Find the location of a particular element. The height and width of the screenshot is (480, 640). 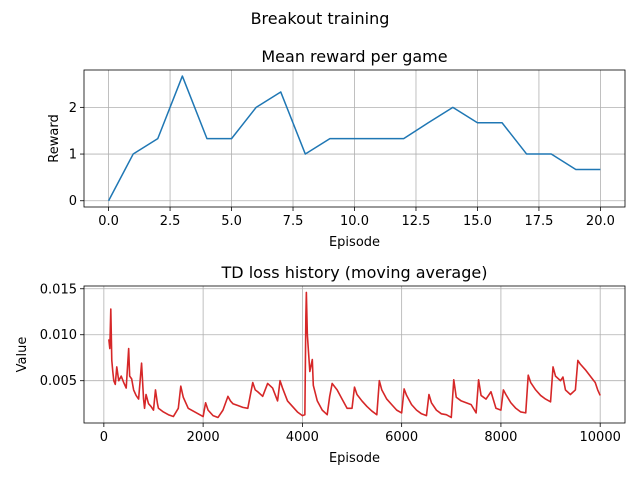

td-loss-y-axis-label: Value is located at coordinates (22, 355).